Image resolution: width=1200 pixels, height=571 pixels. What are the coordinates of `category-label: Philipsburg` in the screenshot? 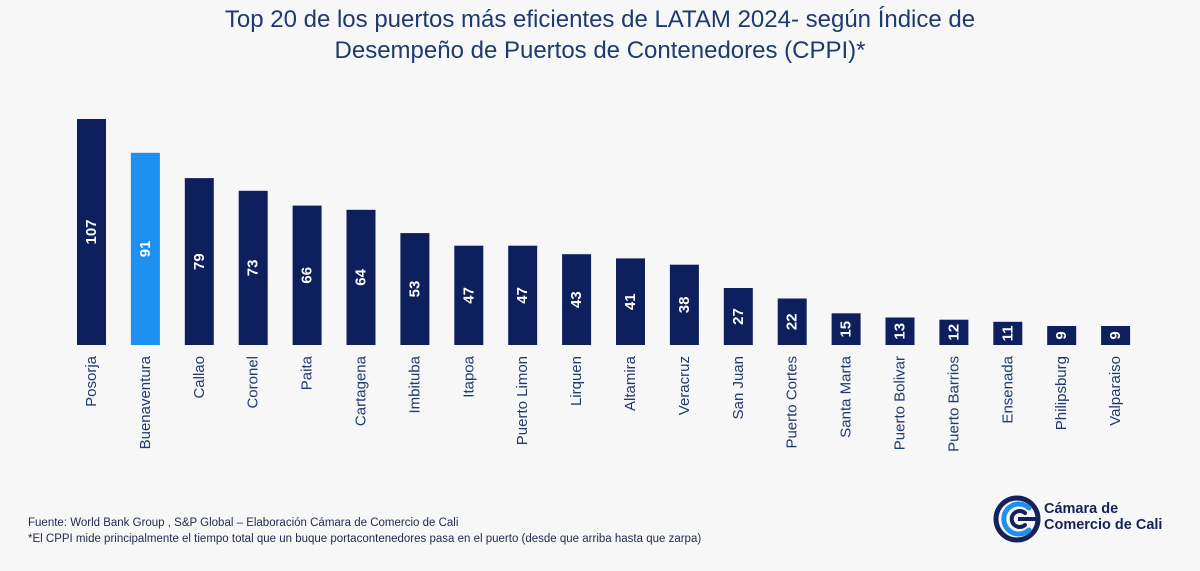 It's located at (1061, 393).